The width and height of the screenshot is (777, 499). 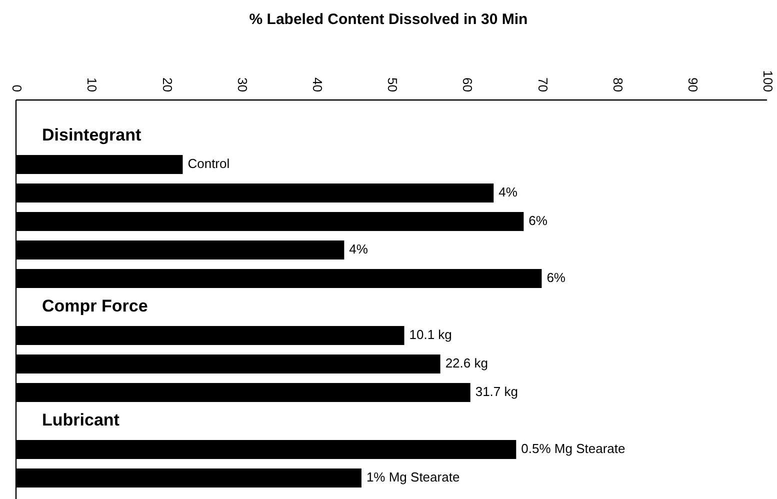 What do you see at coordinates (209, 163) in the screenshot?
I see `y-tick-label: Control` at bounding box center [209, 163].